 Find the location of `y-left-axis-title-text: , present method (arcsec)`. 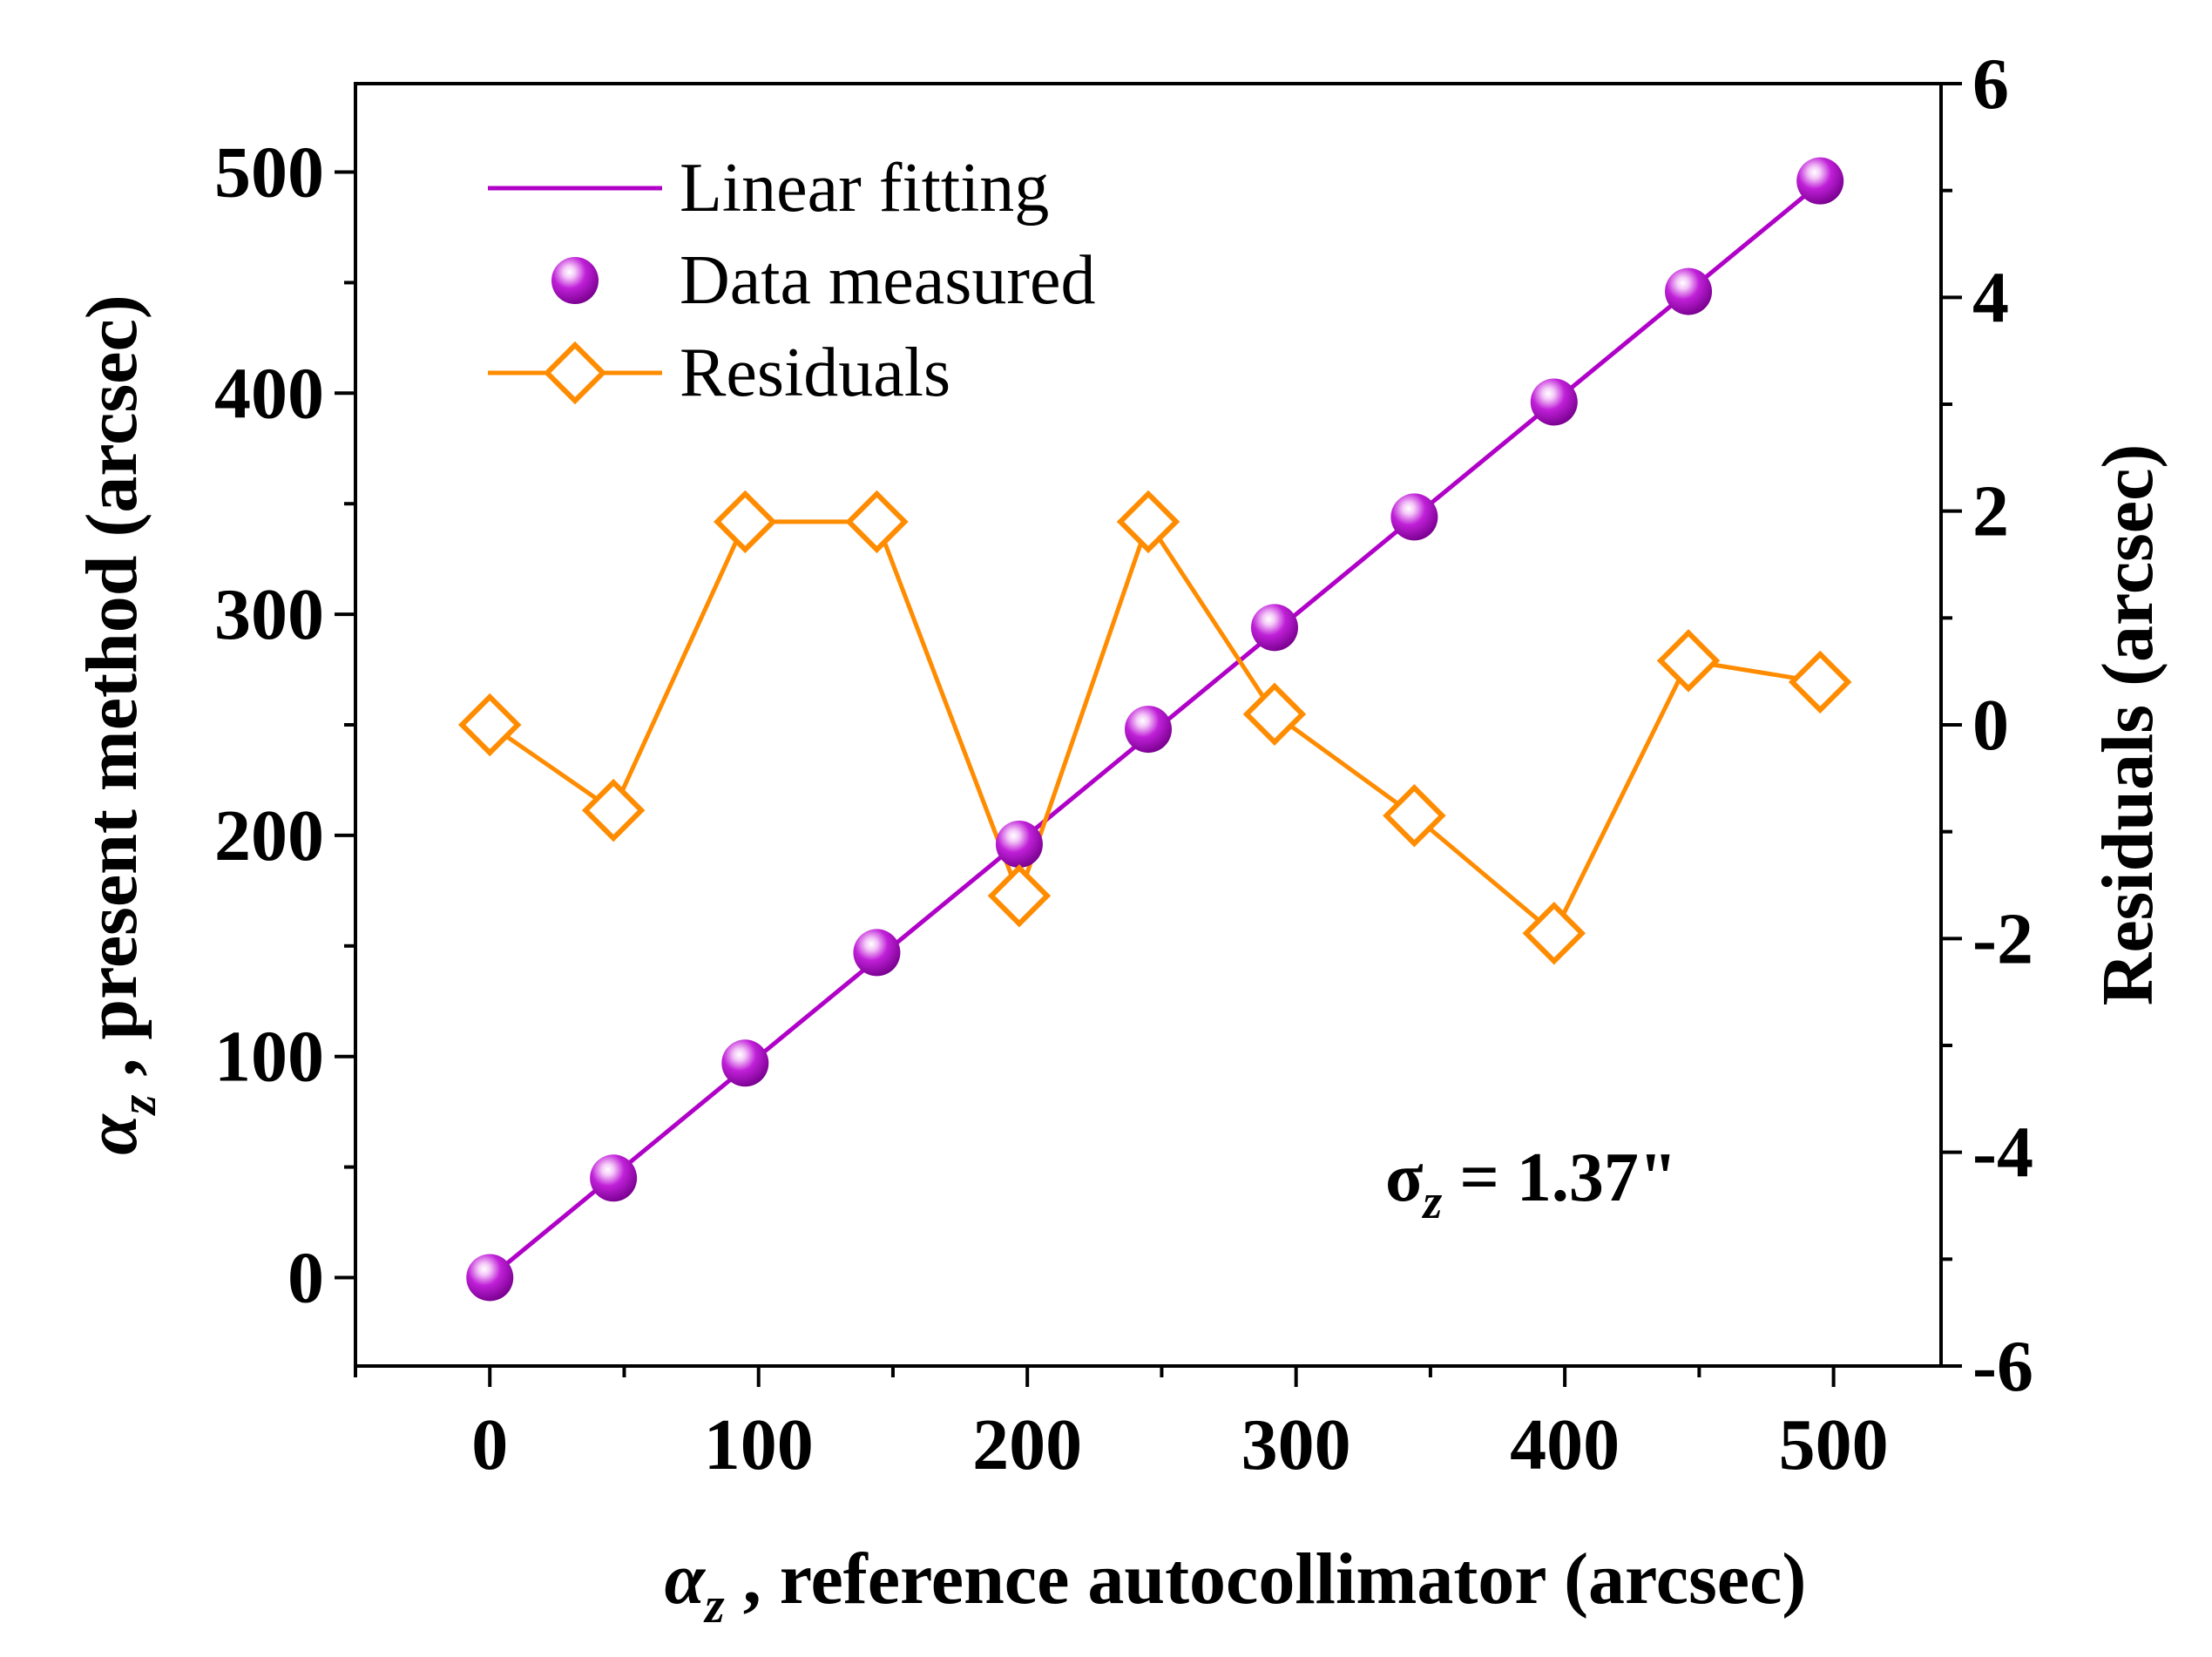

y-left-axis-title-text: , present method (arcsec) is located at coordinates (111, 694).